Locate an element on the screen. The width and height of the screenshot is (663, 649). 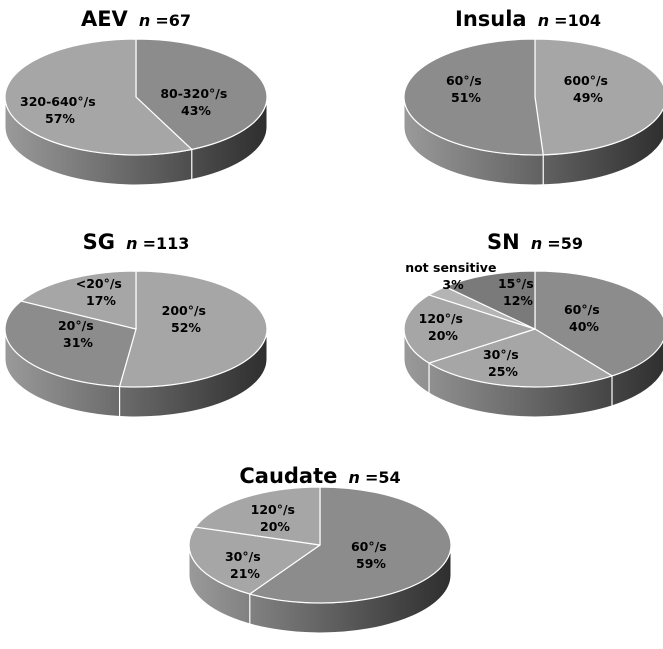
pie-aev: AEV n =67 80-320°/s 43% 320-640°/s 57% is located at coordinates (136, 96).